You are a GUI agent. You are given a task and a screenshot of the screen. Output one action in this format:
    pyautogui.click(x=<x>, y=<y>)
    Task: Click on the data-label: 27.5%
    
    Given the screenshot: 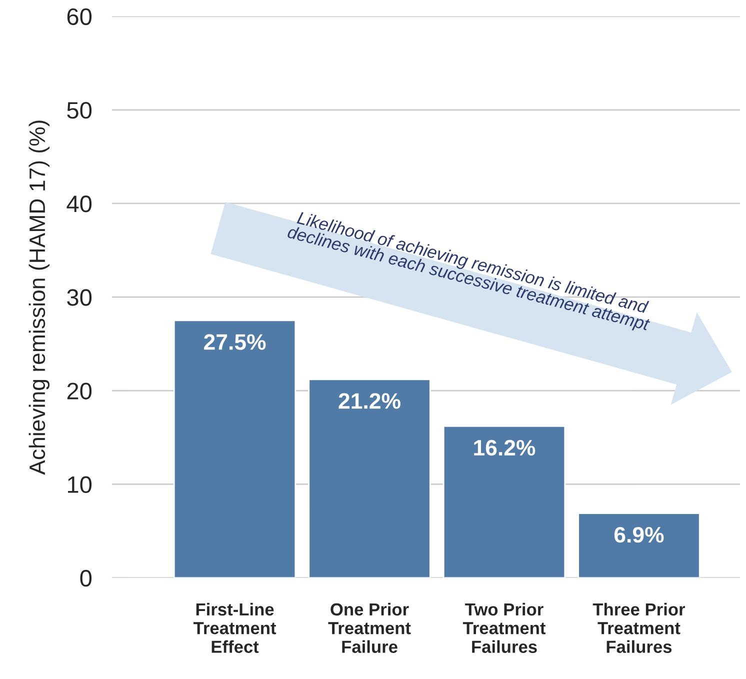 What is the action you would take?
    pyautogui.click(x=235, y=342)
    